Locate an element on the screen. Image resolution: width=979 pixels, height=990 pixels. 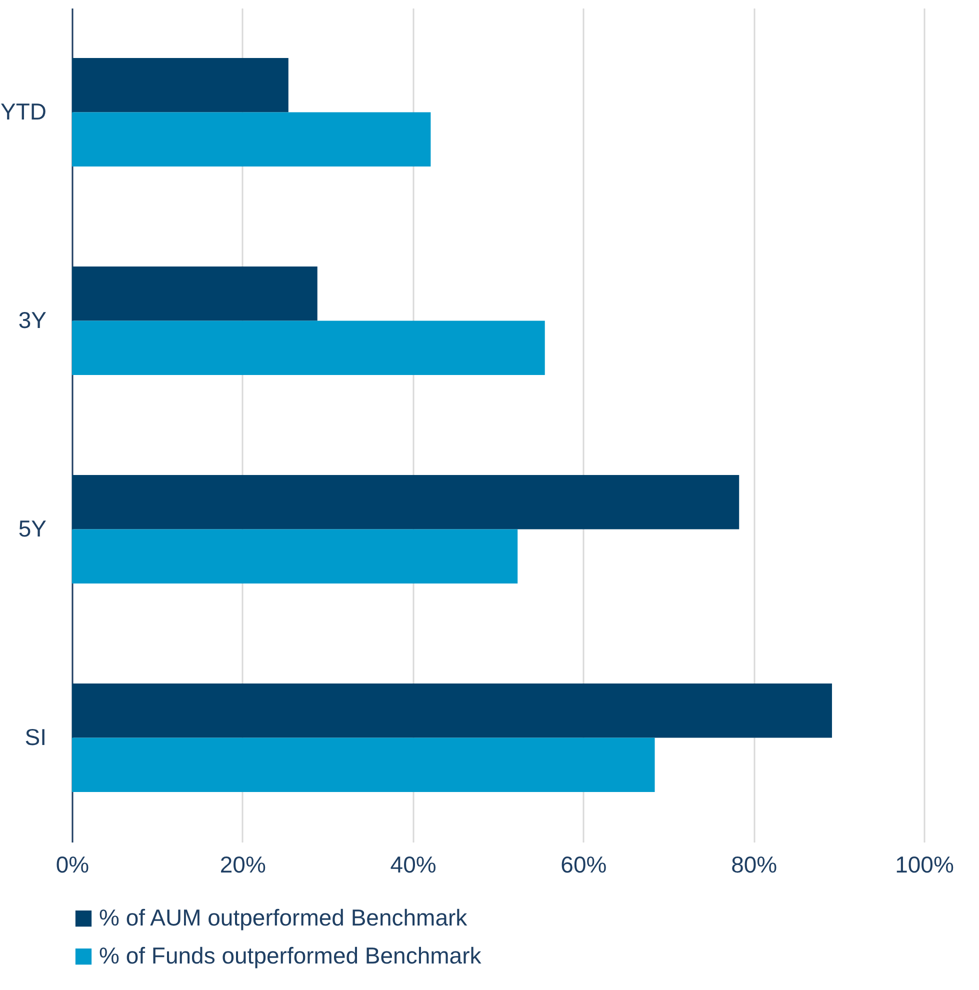
y-tick-label: 3Y is located at coordinates (32, 319).